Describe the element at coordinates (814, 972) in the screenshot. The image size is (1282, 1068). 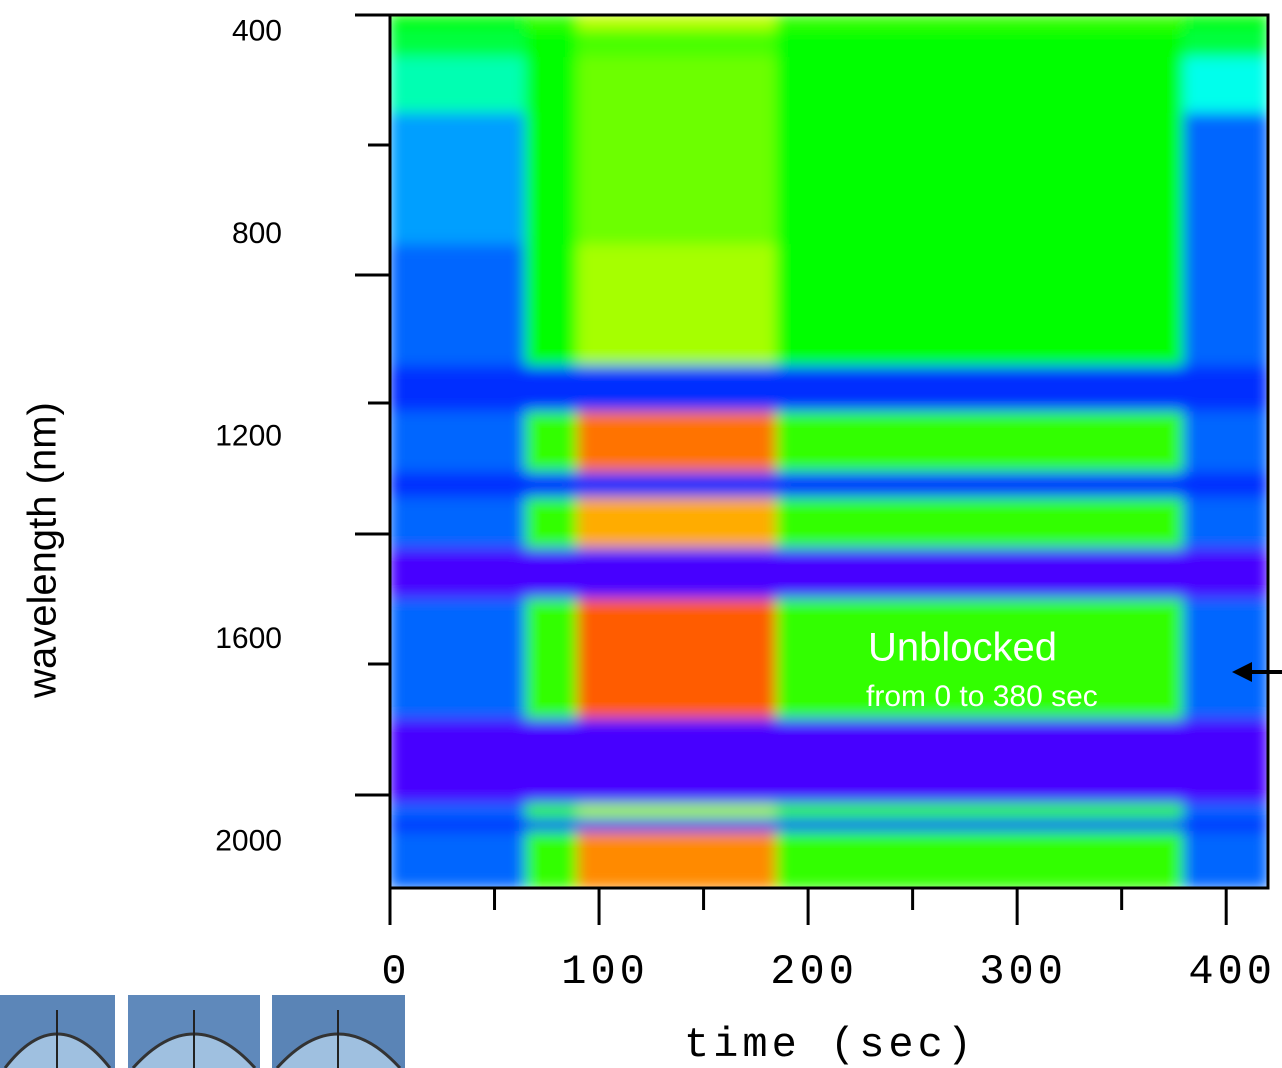
I see `x-tick-label: 200` at that location.